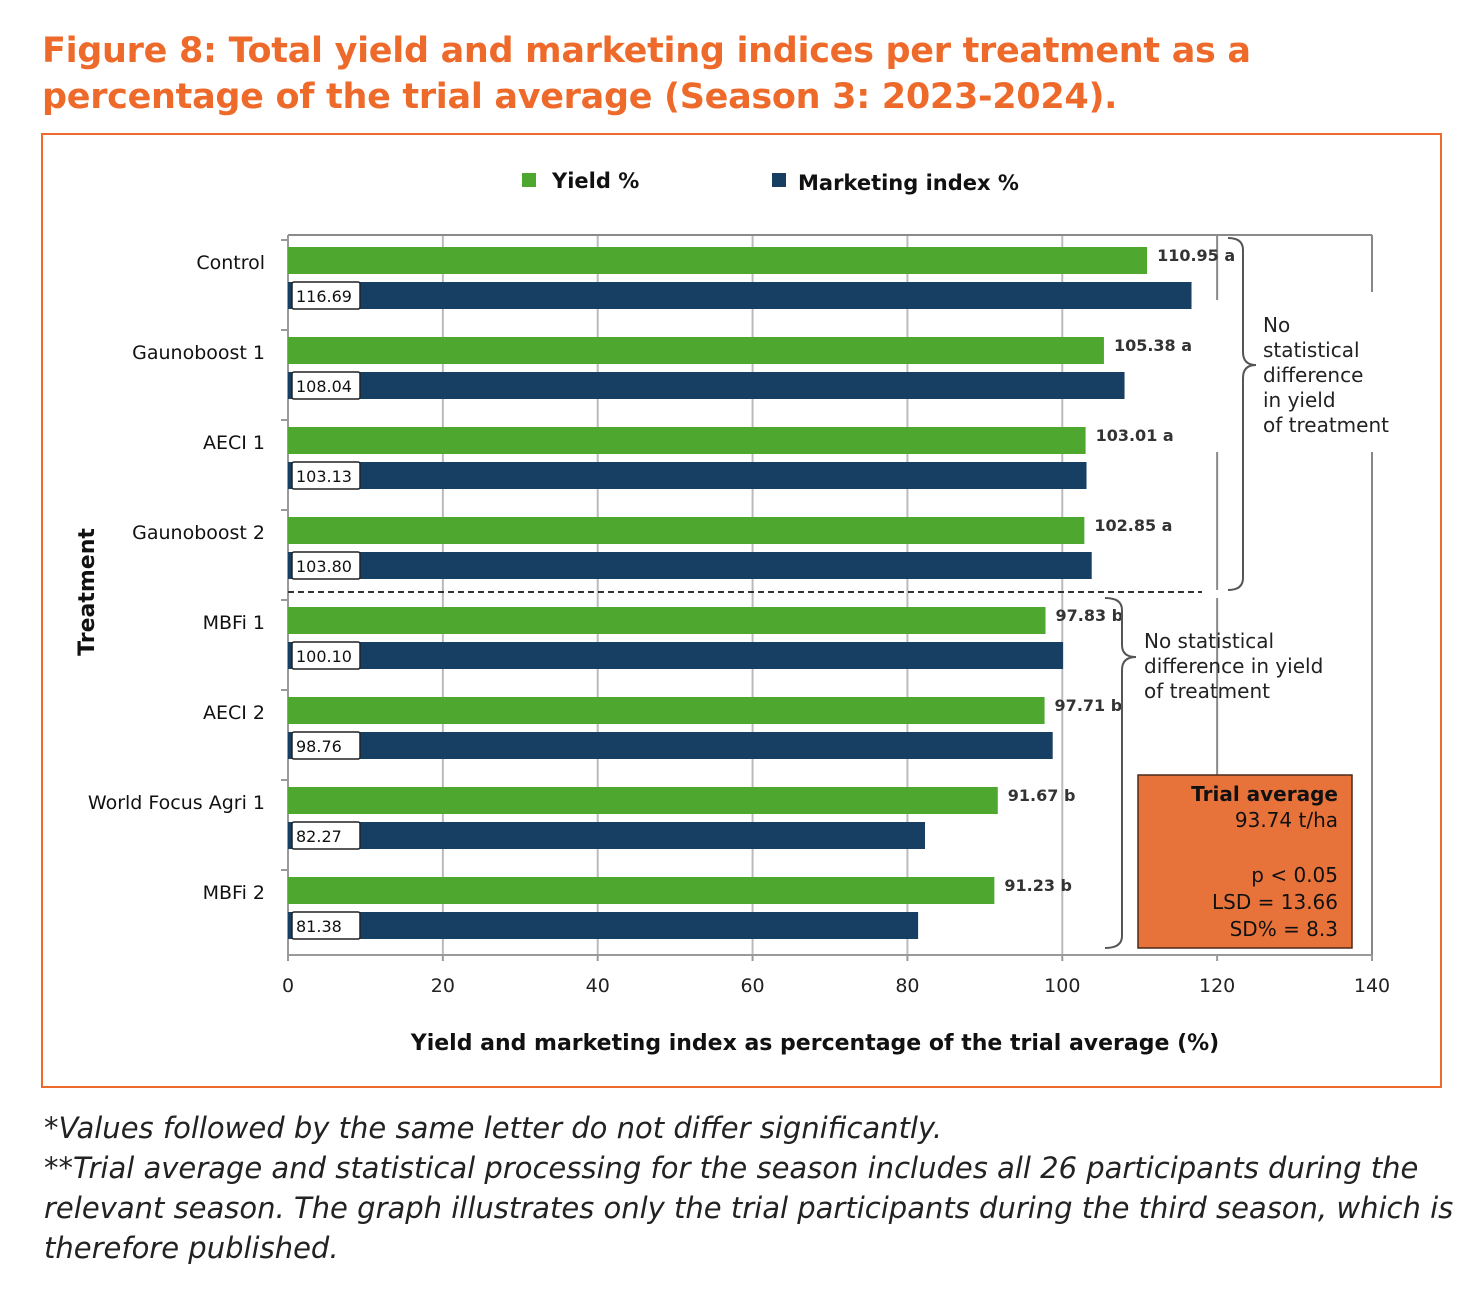 The height and width of the screenshot is (1293, 1480). Describe the element at coordinates (1276, 325) in the screenshot. I see `svg-text: No` at that location.